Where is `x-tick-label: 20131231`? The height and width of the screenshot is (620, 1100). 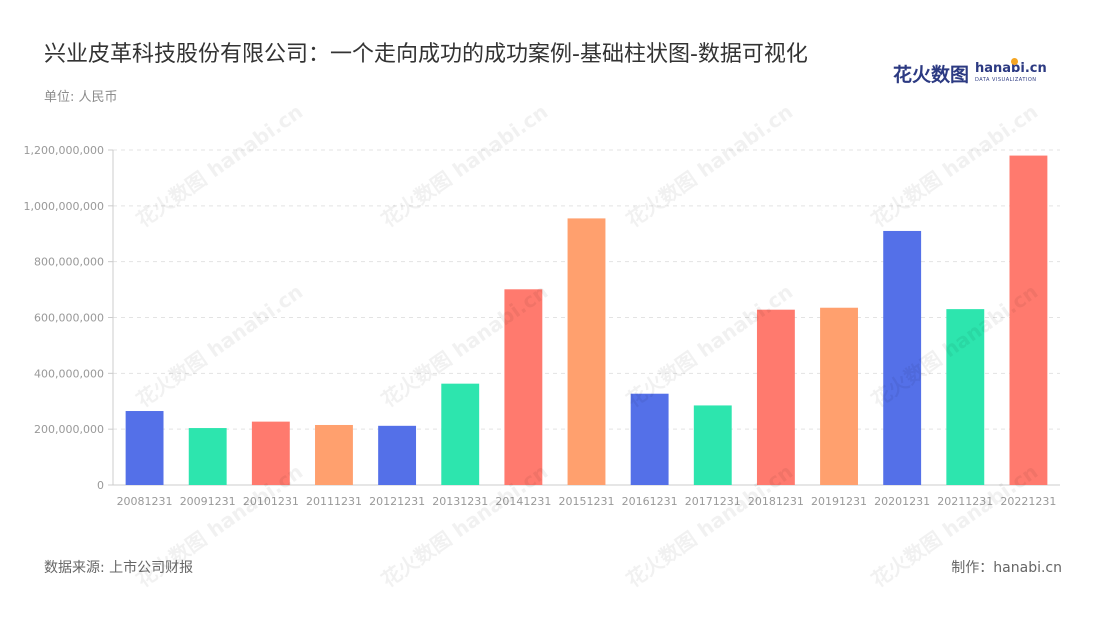 x-tick-label: 20131231 is located at coordinates (460, 501).